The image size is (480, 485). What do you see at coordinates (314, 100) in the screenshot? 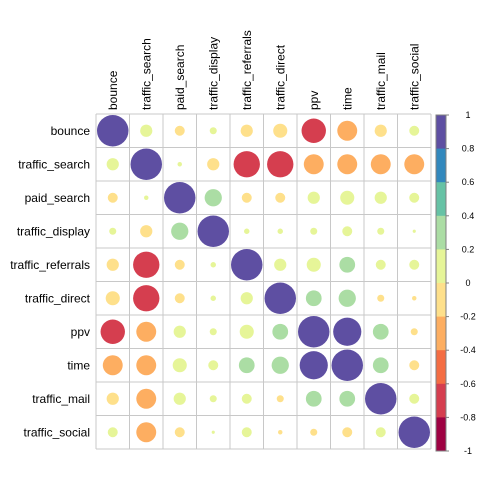
I see `column-label: ppv` at bounding box center [314, 100].